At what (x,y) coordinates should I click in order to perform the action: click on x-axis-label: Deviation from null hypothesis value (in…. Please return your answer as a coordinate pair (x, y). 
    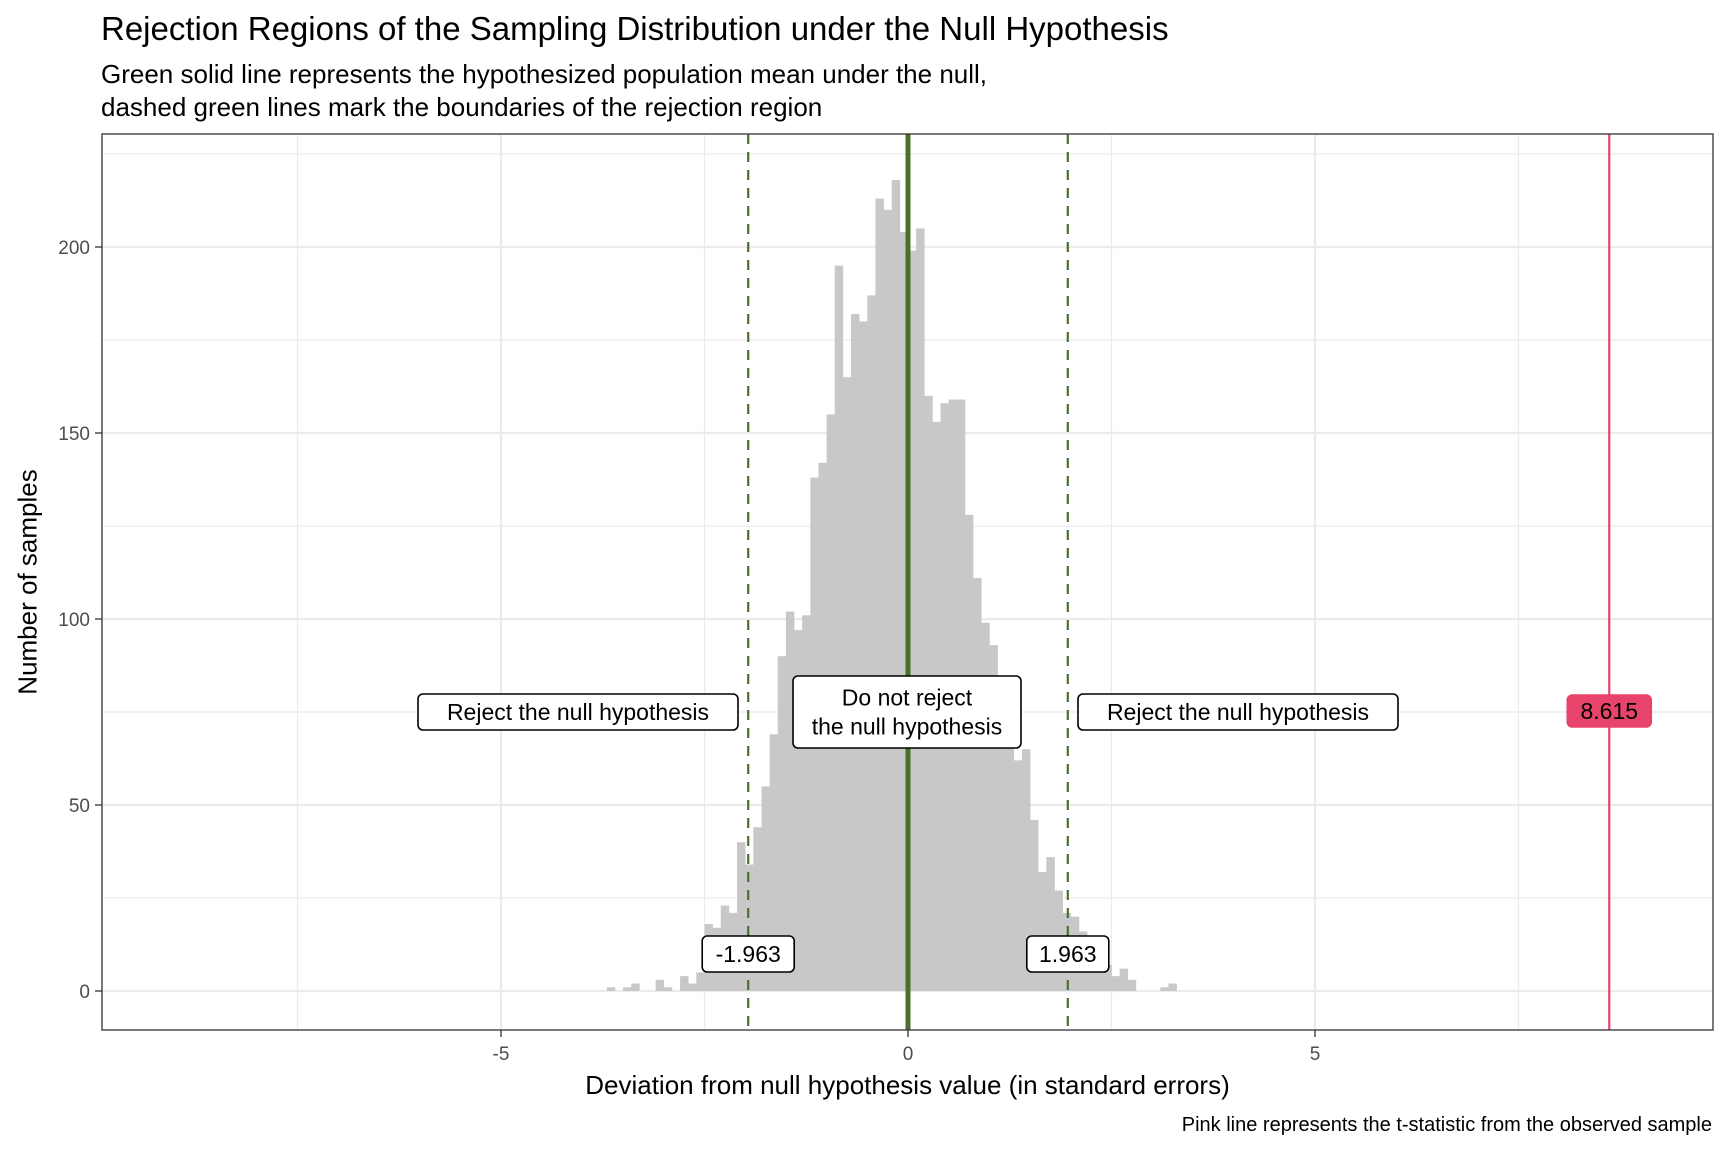
    Looking at the image, I should click on (907, 1085).